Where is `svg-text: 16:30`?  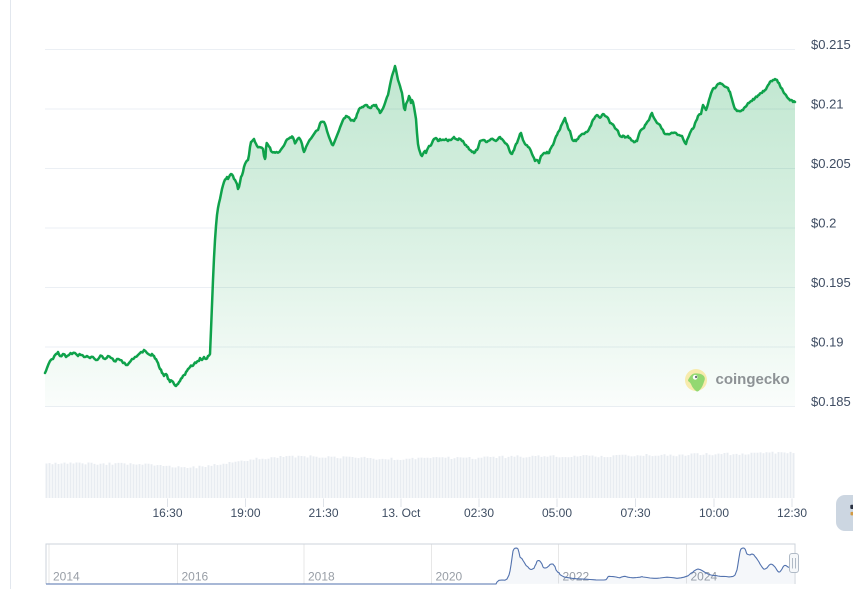 svg-text: 16:30 is located at coordinates (167, 513).